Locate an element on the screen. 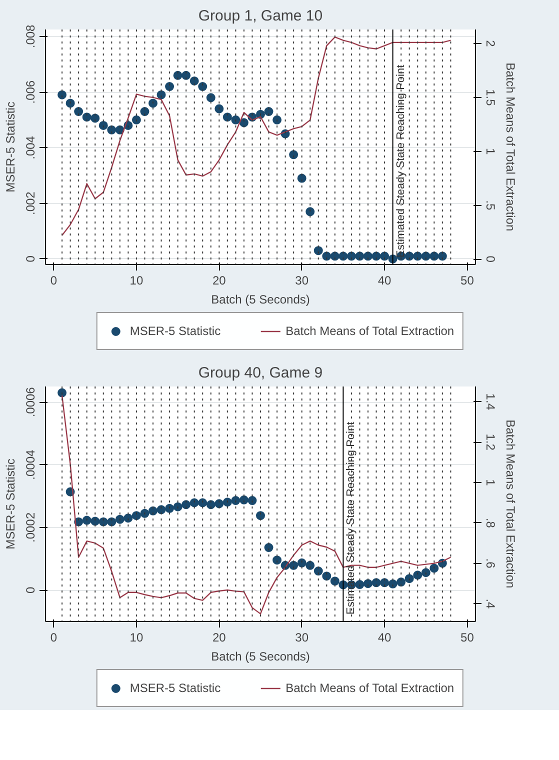 This screenshot has height=760, width=559. x-tick-label: 40 is located at coordinates (385, 637).